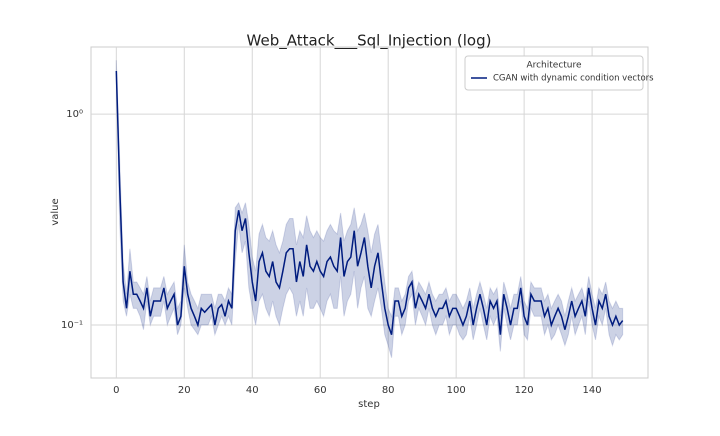 This screenshot has width=720, height=436. Describe the element at coordinates (369, 404) in the screenshot. I see `x-axis-label: step` at that location.